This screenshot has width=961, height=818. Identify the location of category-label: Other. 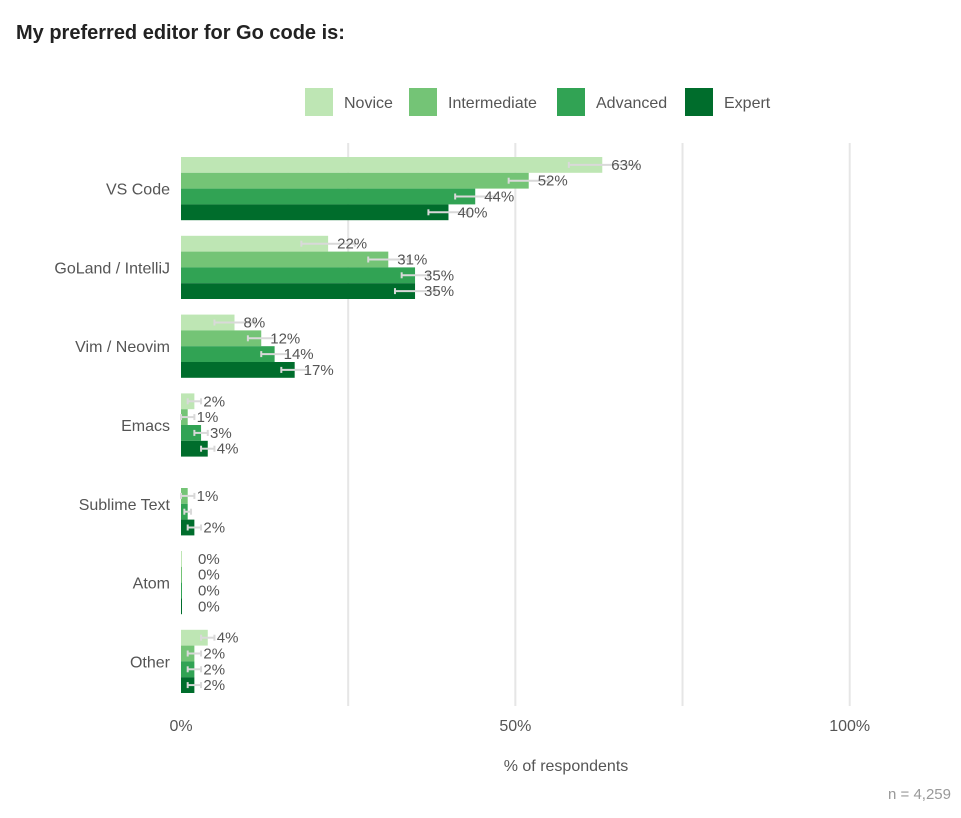
(150, 662).